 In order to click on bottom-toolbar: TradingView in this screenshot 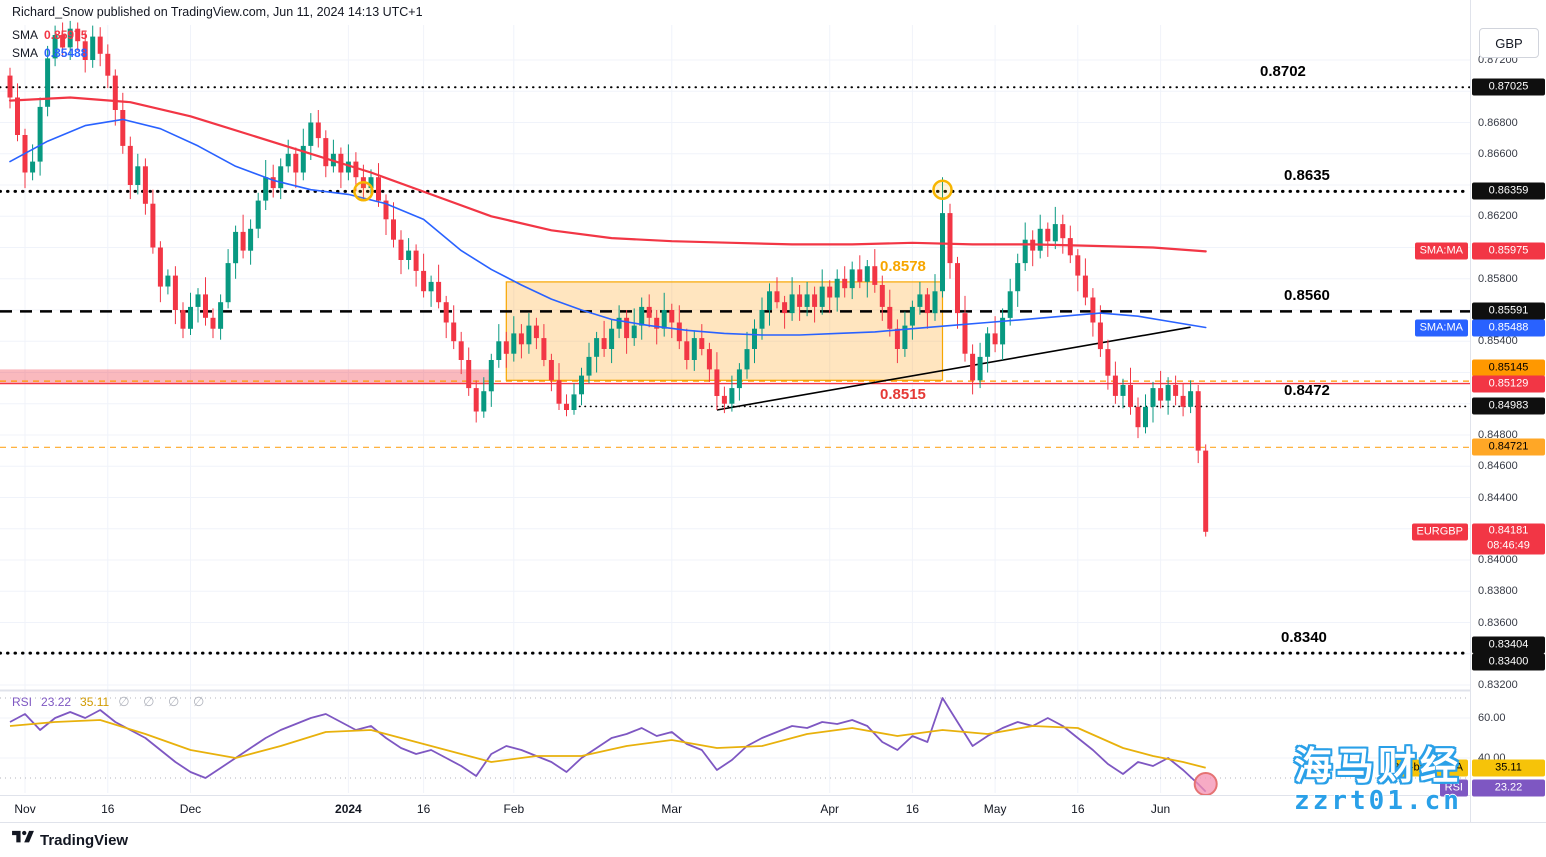, I will do `click(773, 839)`.